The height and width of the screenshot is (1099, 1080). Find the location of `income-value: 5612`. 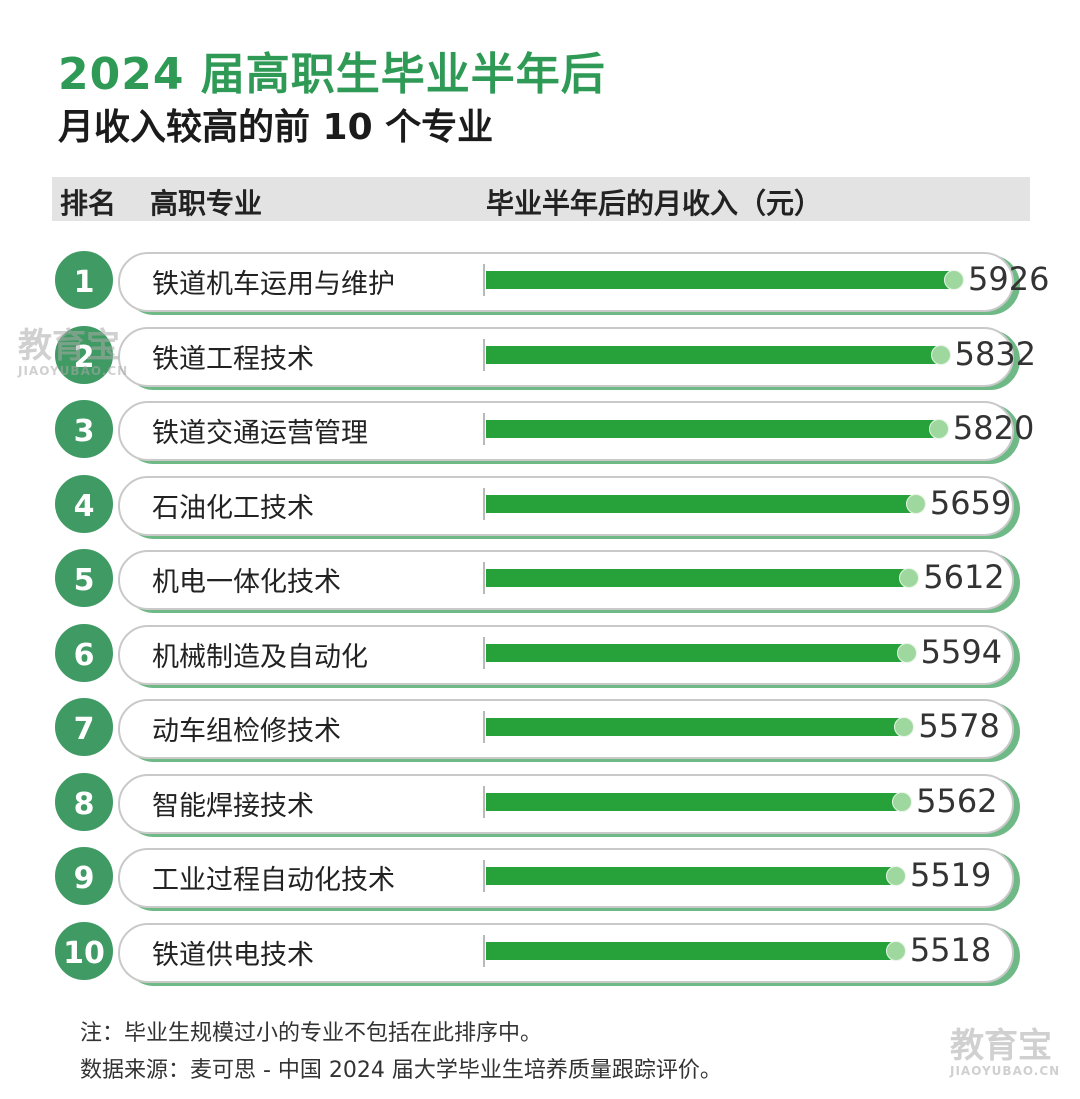

income-value: 5612 is located at coordinates (964, 577).